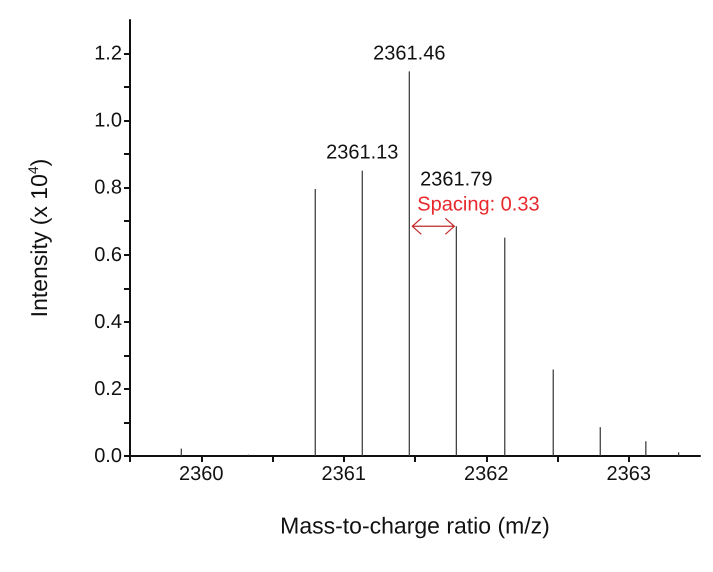  I want to click on annotation: Spacing: 0.33, so click(478, 204).